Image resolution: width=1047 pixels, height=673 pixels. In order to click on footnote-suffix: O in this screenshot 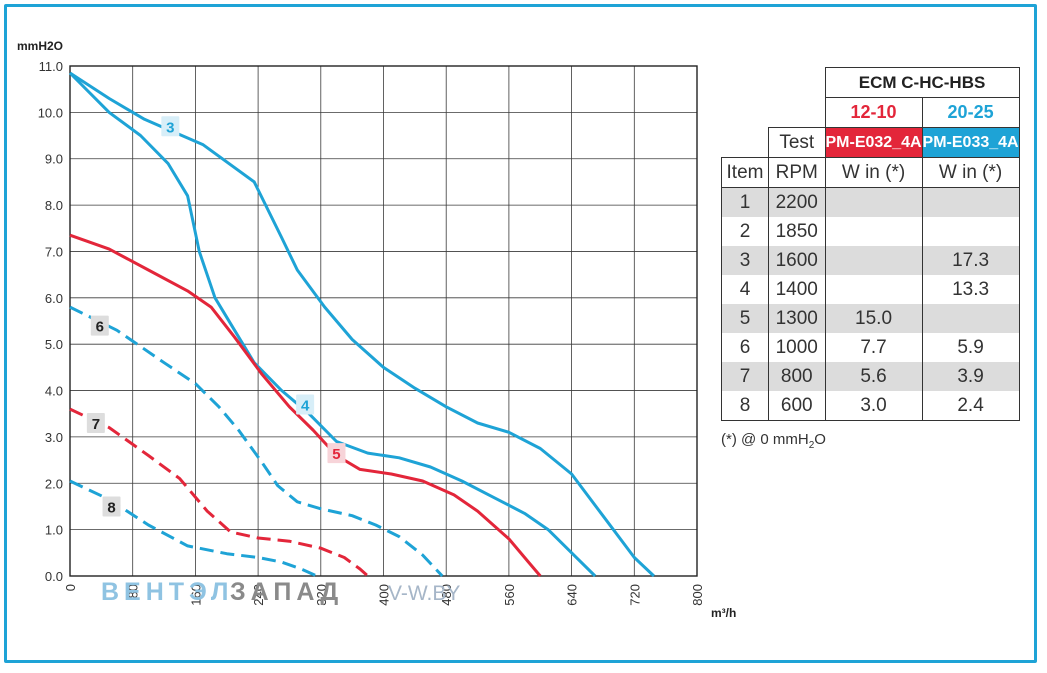, I will do `click(820, 439)`.